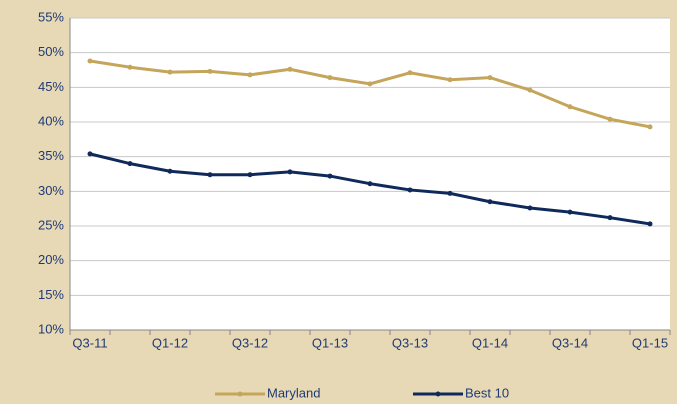 This screenshot has width=677, height=404. Describe the element at coordinates (51, 16) in the screenshot. I see `y-tick-label: 55%` at that location.